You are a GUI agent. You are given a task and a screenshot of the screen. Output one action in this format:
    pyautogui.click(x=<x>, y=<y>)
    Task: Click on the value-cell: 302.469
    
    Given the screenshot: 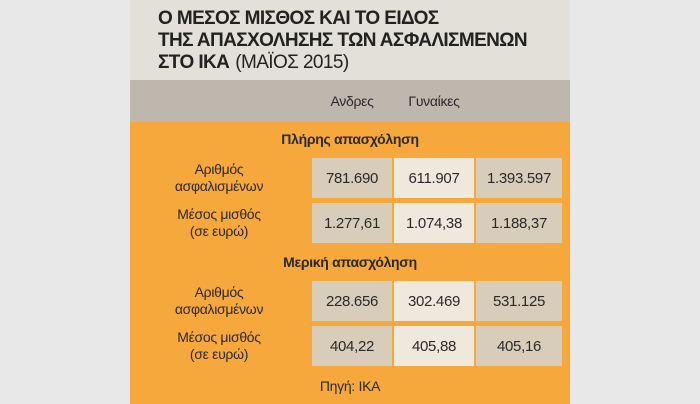 What is the action you would take?
    pyautogui.click(x=434, y=301)
    